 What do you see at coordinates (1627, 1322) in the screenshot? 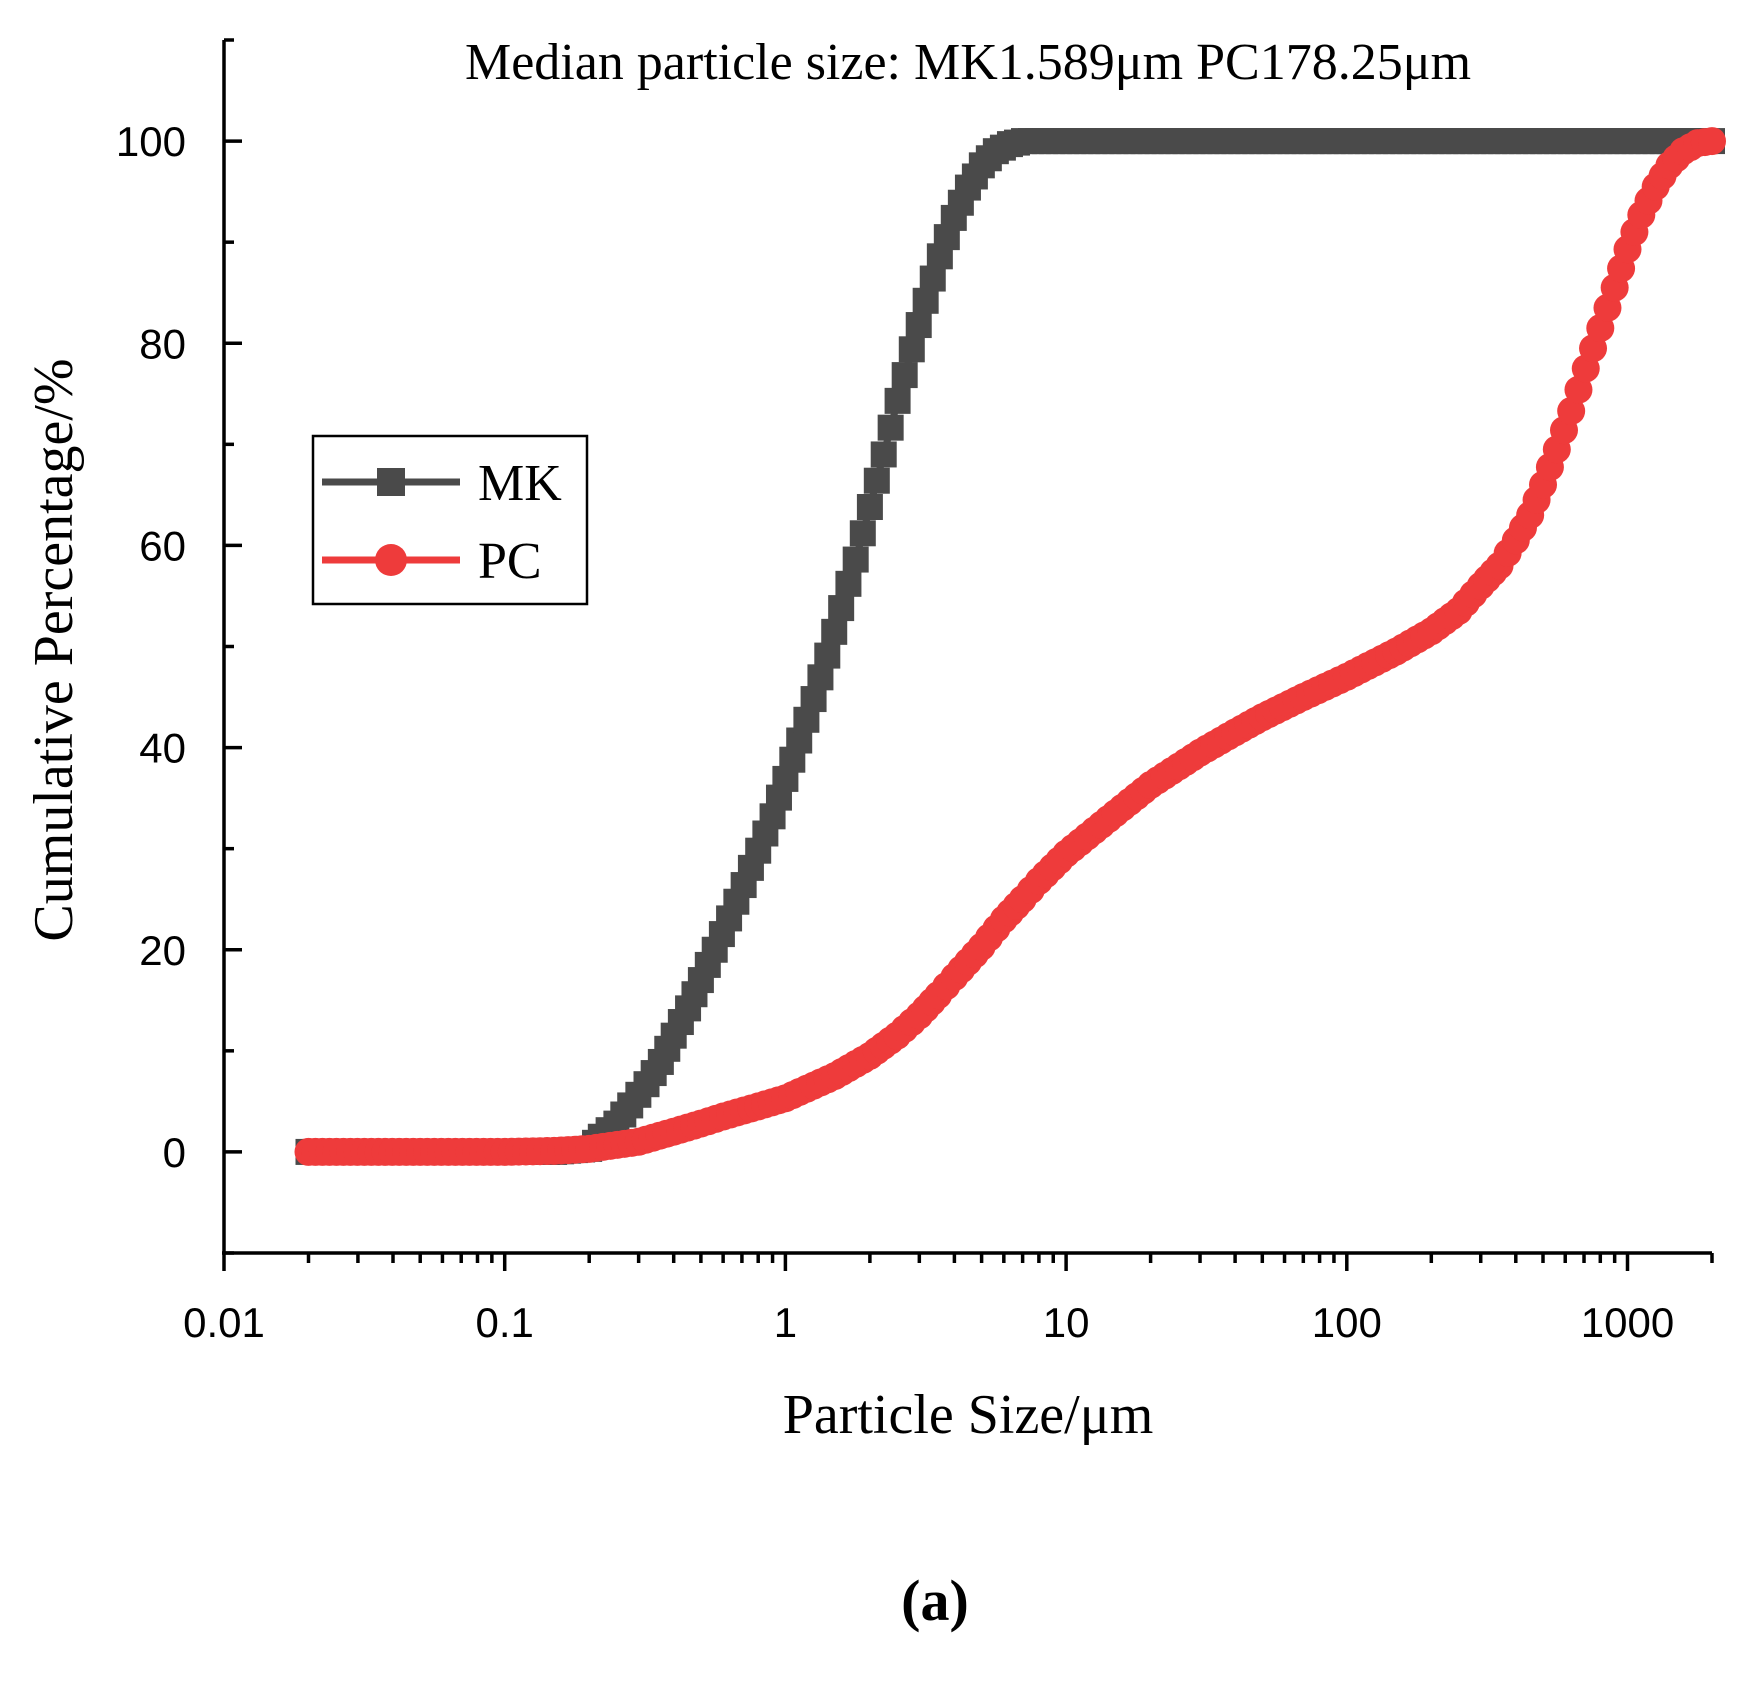
I see `x-tick-label: 1000` at bounding box center [1627, 1322].